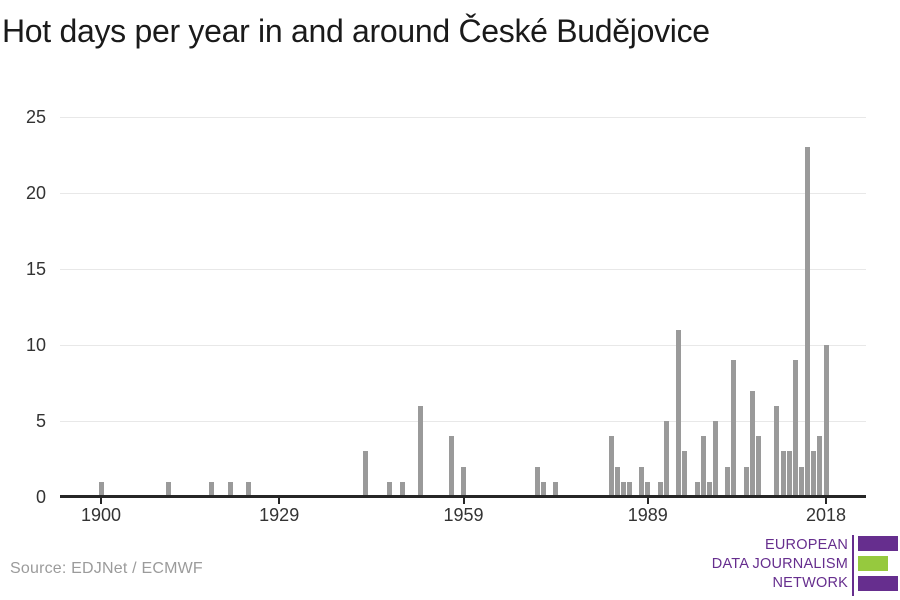 The width and height of the screenshot is (900, 600). Describe the element at coordinates (40, 497) in the screenshot. I see `y-axis-label: 0` at that location.